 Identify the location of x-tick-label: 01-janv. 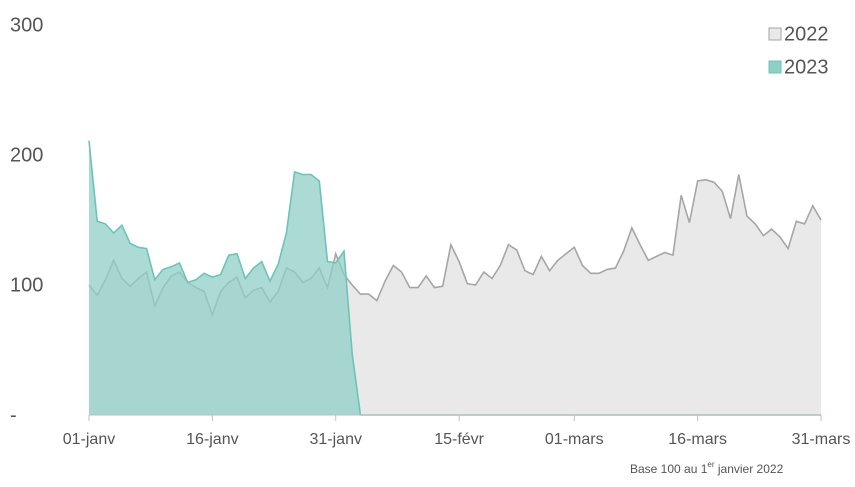
(89, 439).